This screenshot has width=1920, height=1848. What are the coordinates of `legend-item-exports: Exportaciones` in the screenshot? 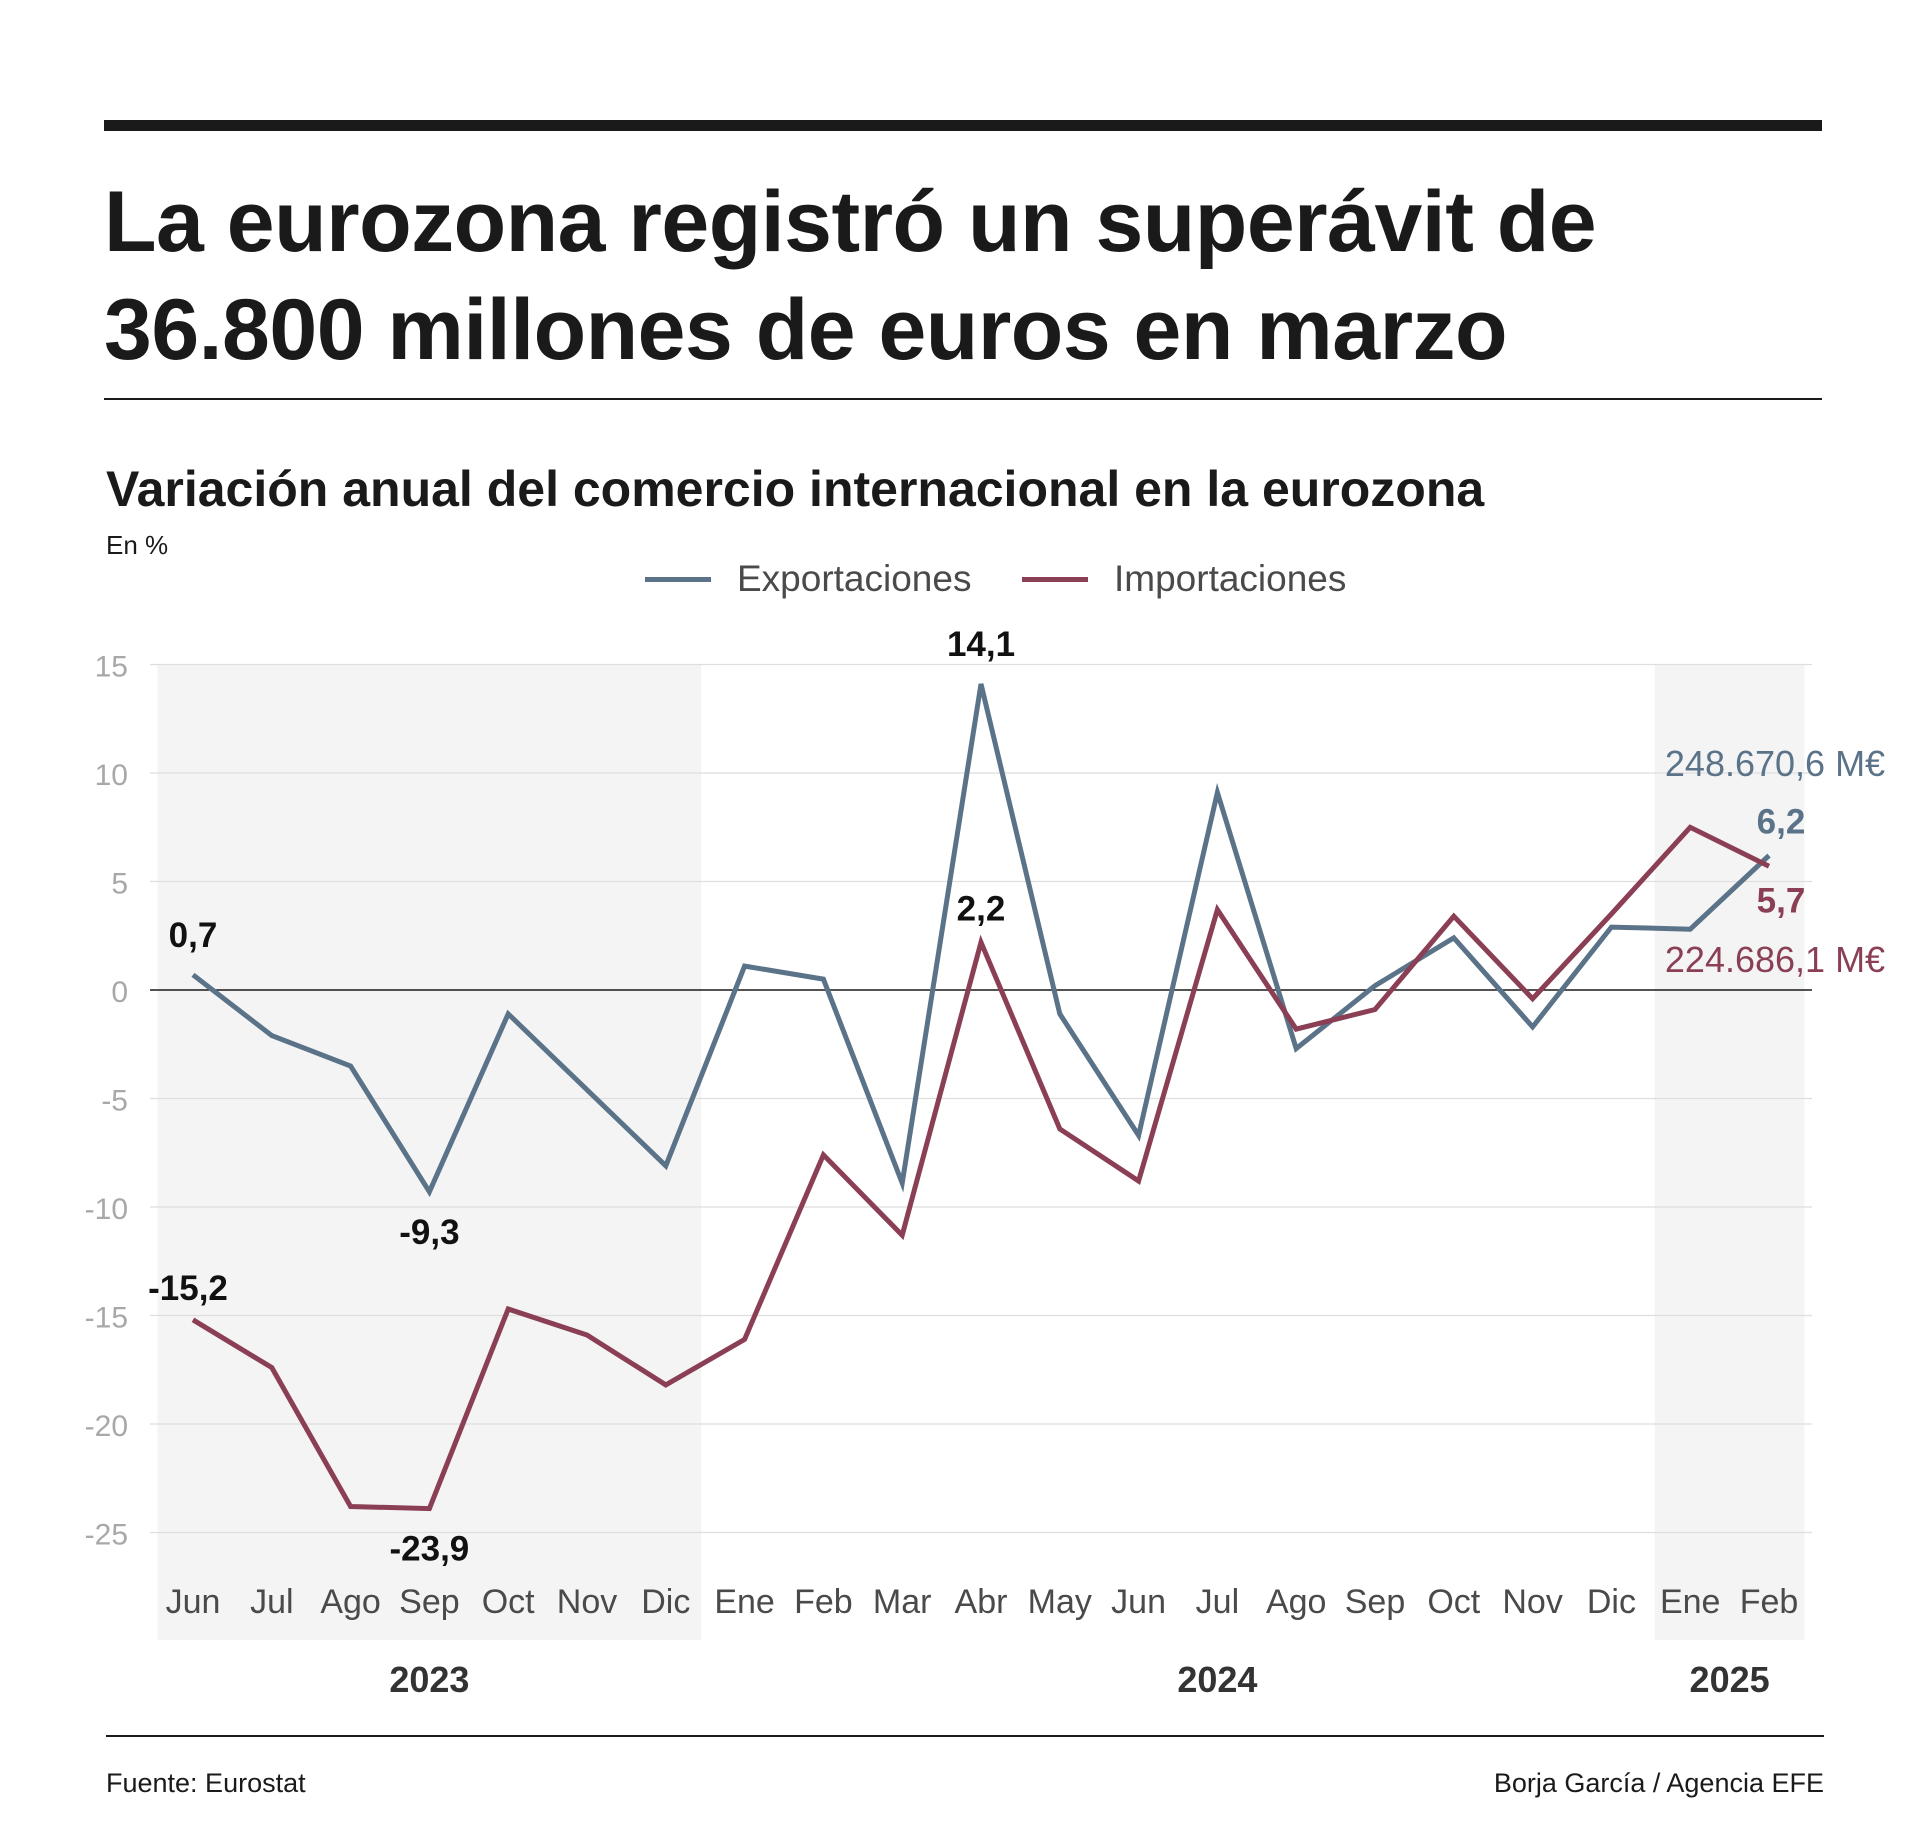 It's located at (808, 579).